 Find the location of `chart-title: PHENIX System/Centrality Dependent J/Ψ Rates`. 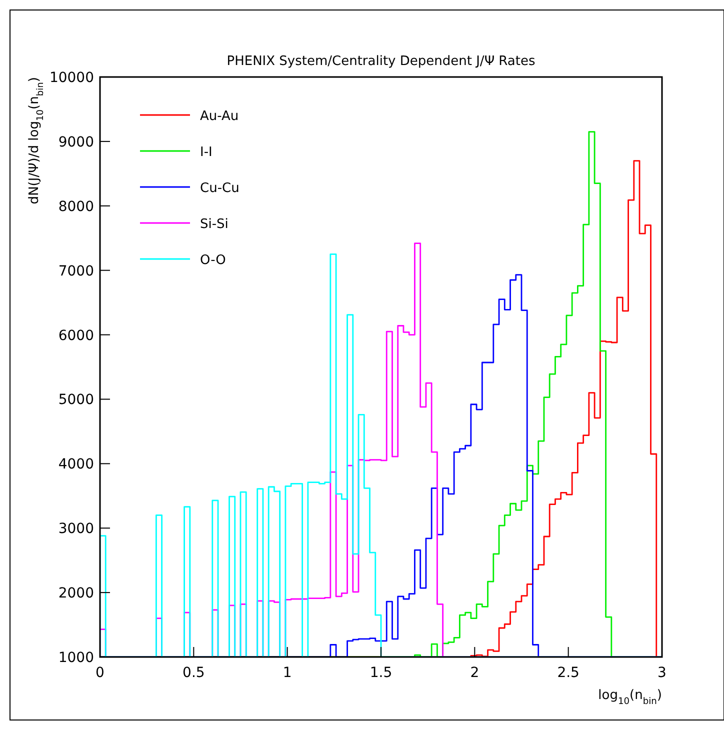

chart-title: PHENIX System/Centrality Dependent J/Ψ Rates is located at coordinates (381, 61).